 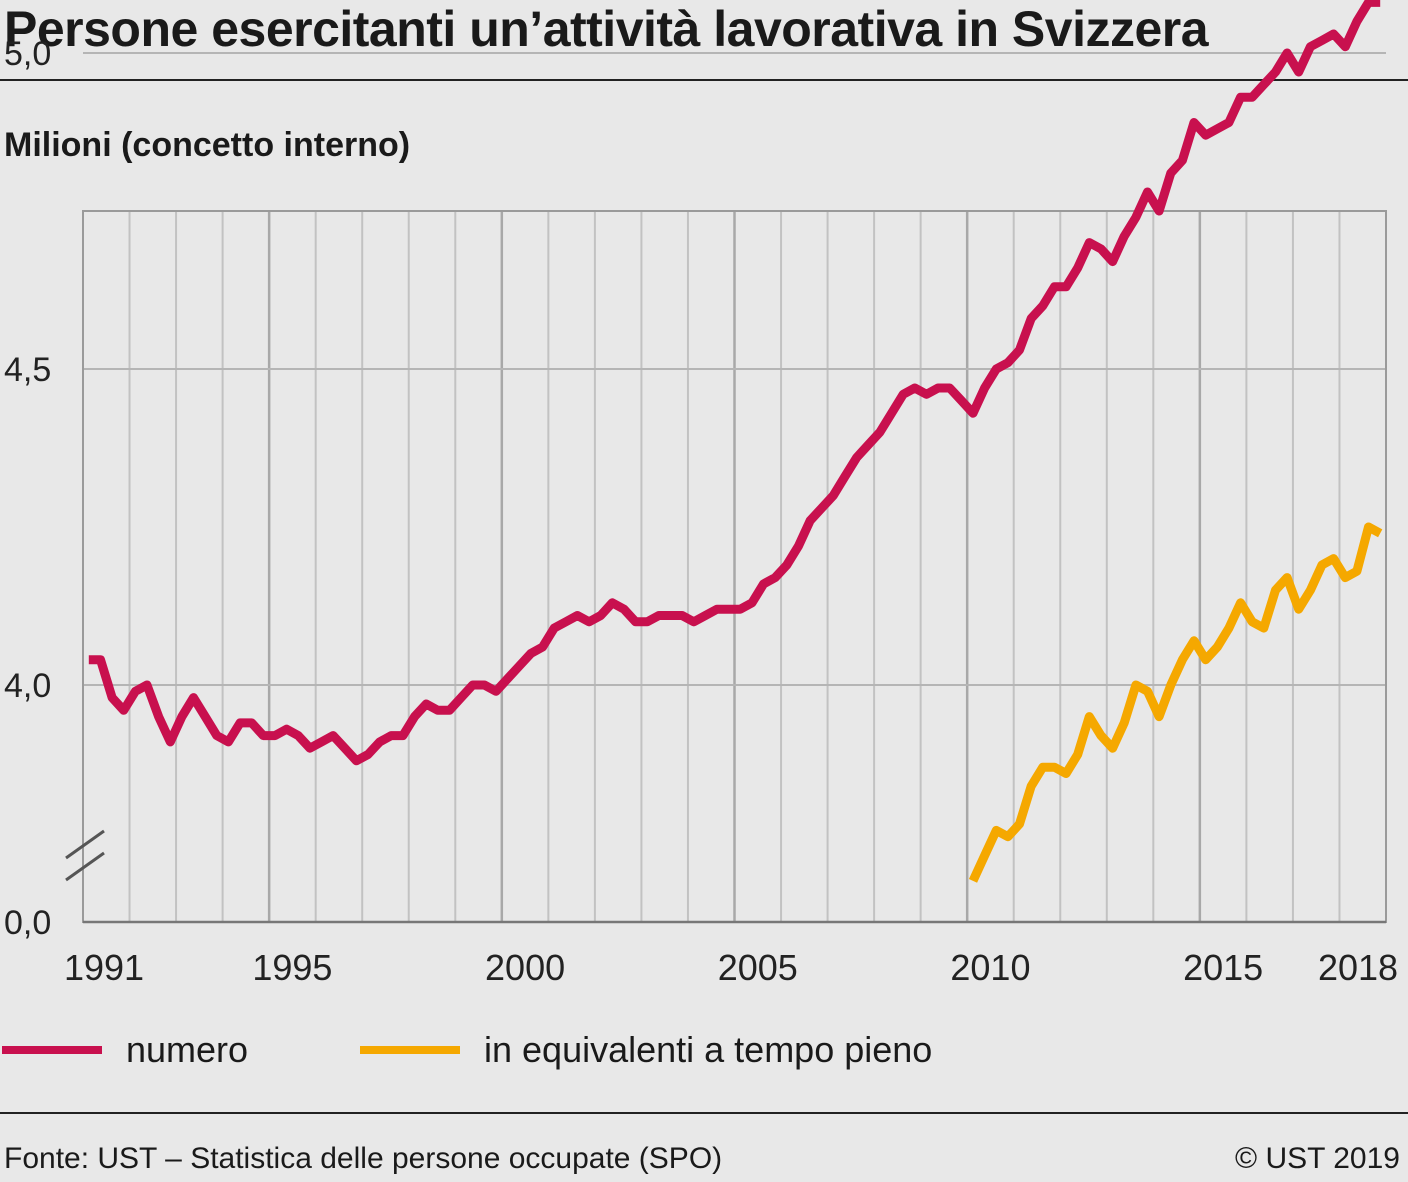 I want to click on series-line-fte, so click(x=1175, y=702).